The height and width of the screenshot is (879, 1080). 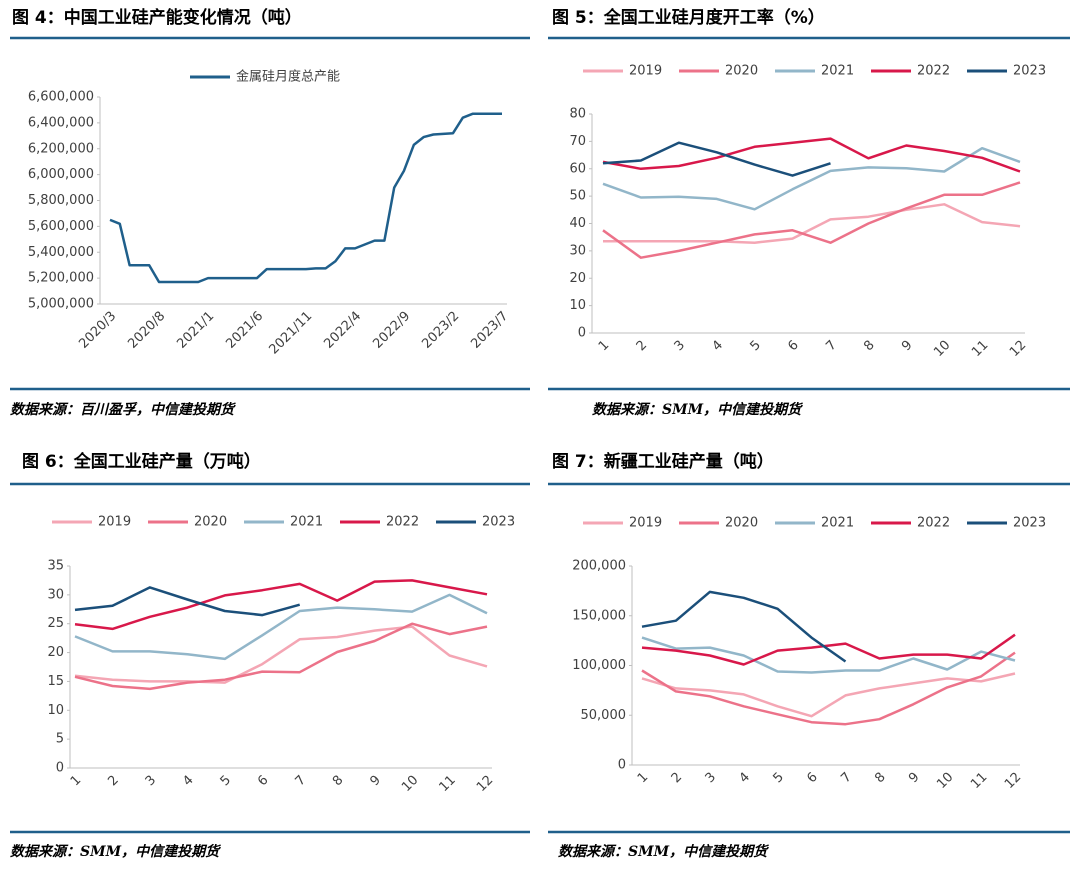 I want to click on x-tick-label: 2022/9, so click(x=391, y=330).